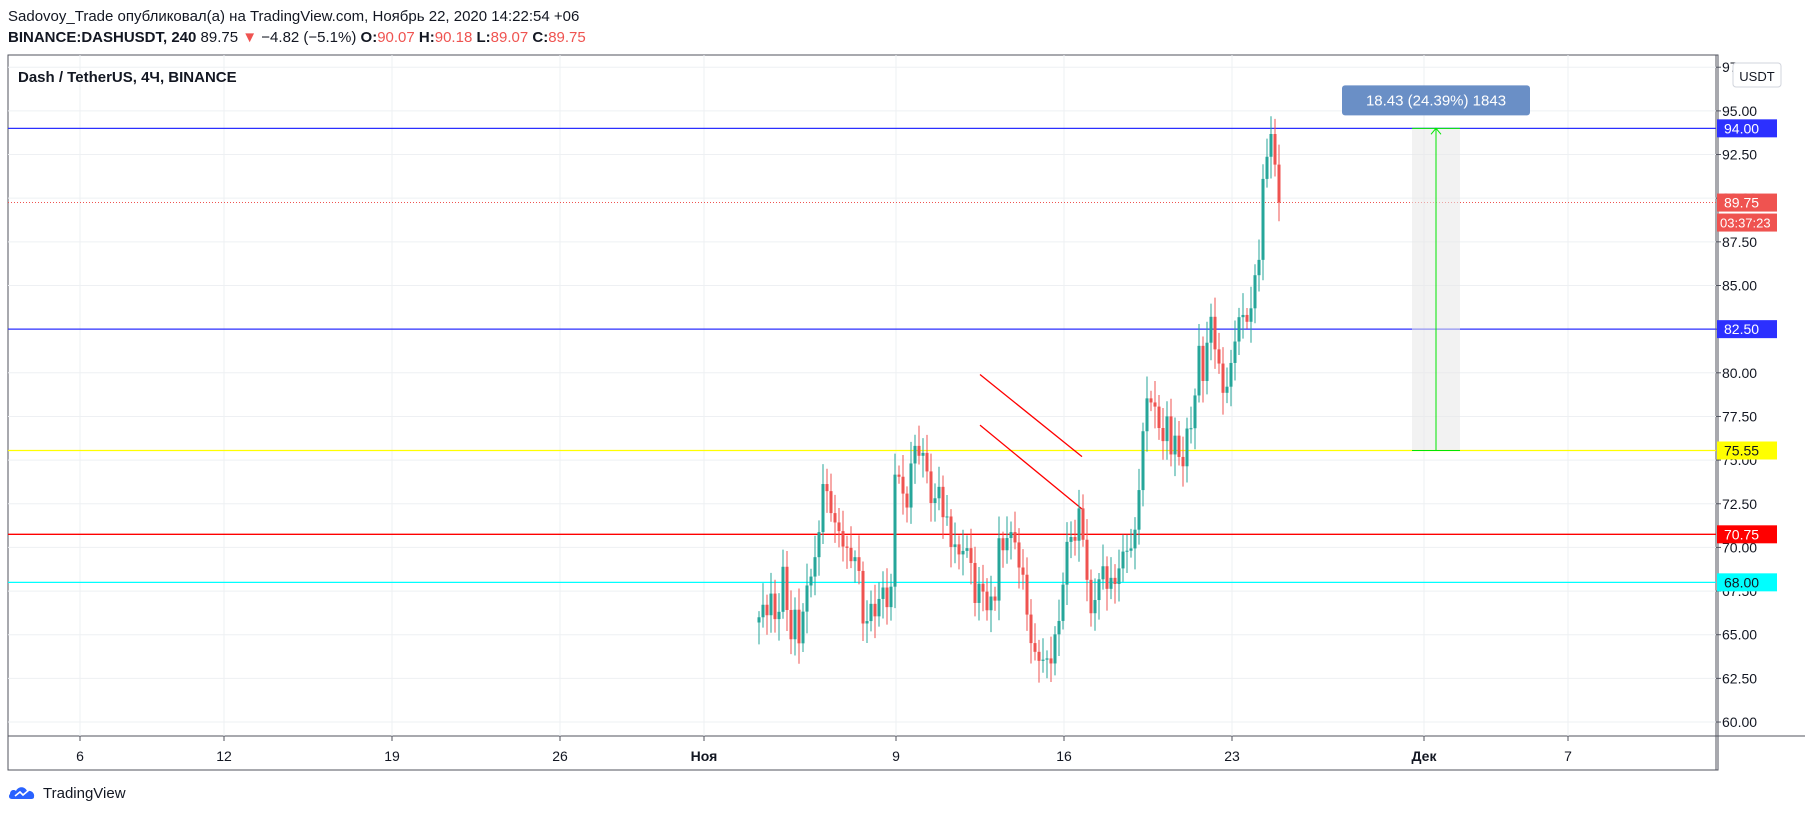  I want to click on x-tick-label: 7, so click(1568, 756).